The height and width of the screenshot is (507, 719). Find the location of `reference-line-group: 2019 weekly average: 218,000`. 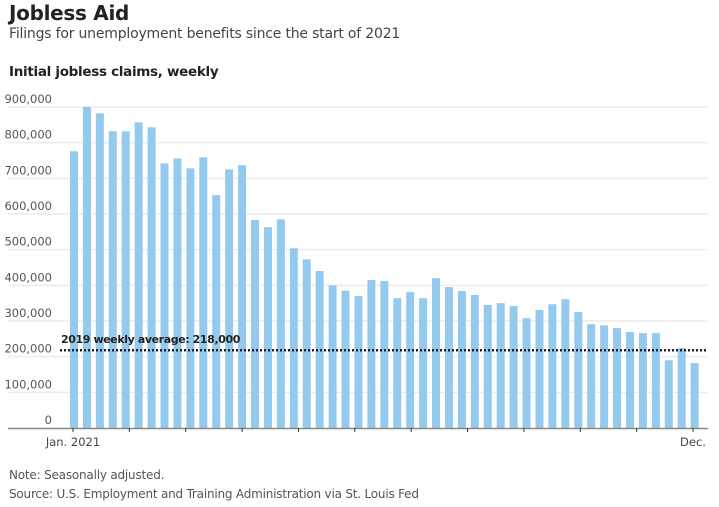

reference-line-group: 2019 weekly average: 218,000 is located at coordinates (384, 342).